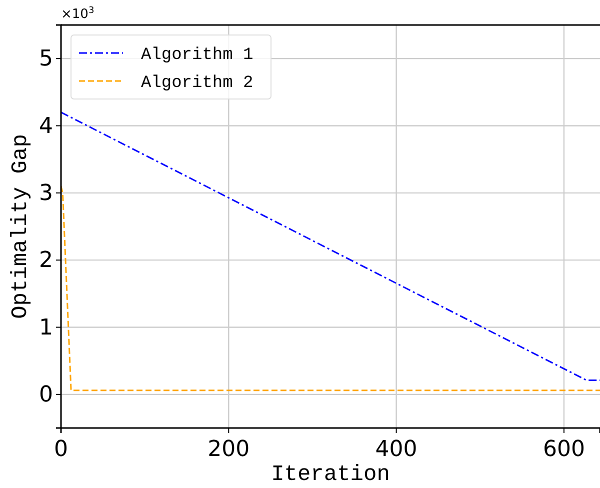  Describe the element at coordinates (197, 83) in the screenshot. I see `legend-label: Algorithm 2` at that location.